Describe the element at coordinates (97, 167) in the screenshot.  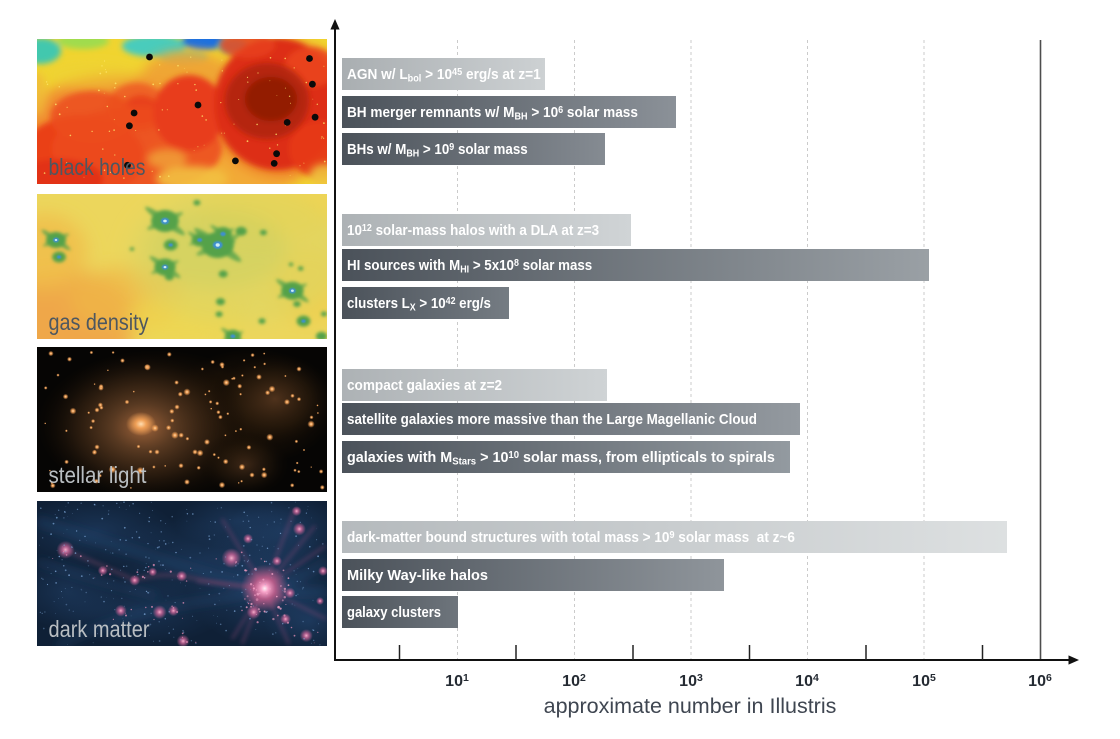
I see `svg-text: black holes` at that location.